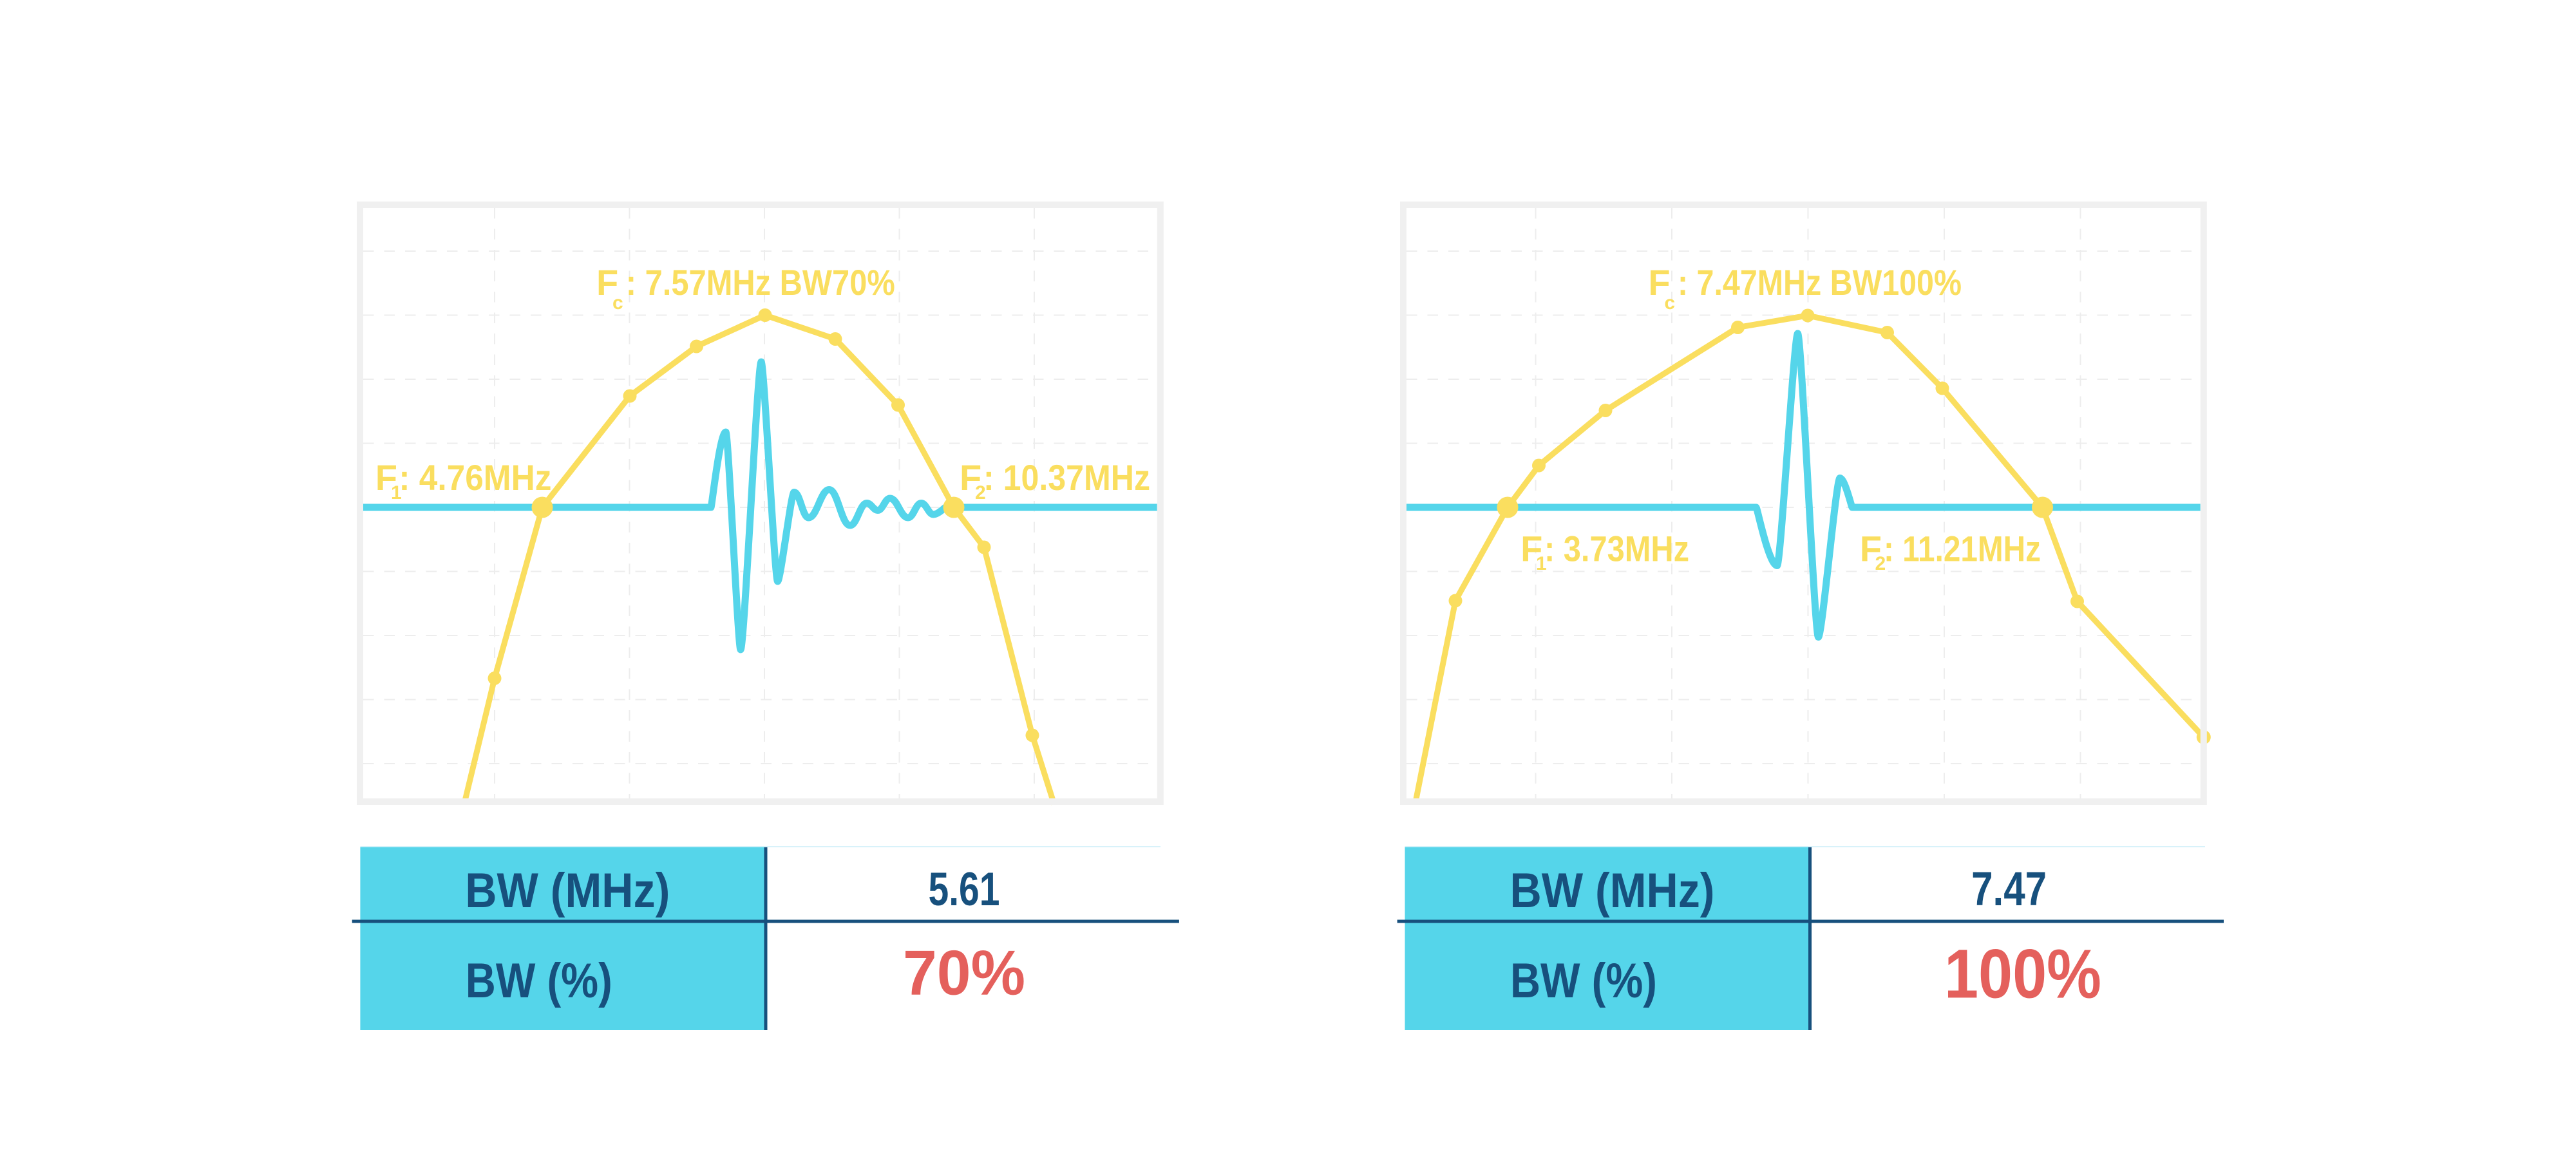 The height and width of the screenshot is (1157, 2576). What do you see at coordinates (760, 282) in the screenshot?
I see `svg-text:: 7.57MHz BW70%: : 7.57MHz BW70%` at bounding box center [760, 282].